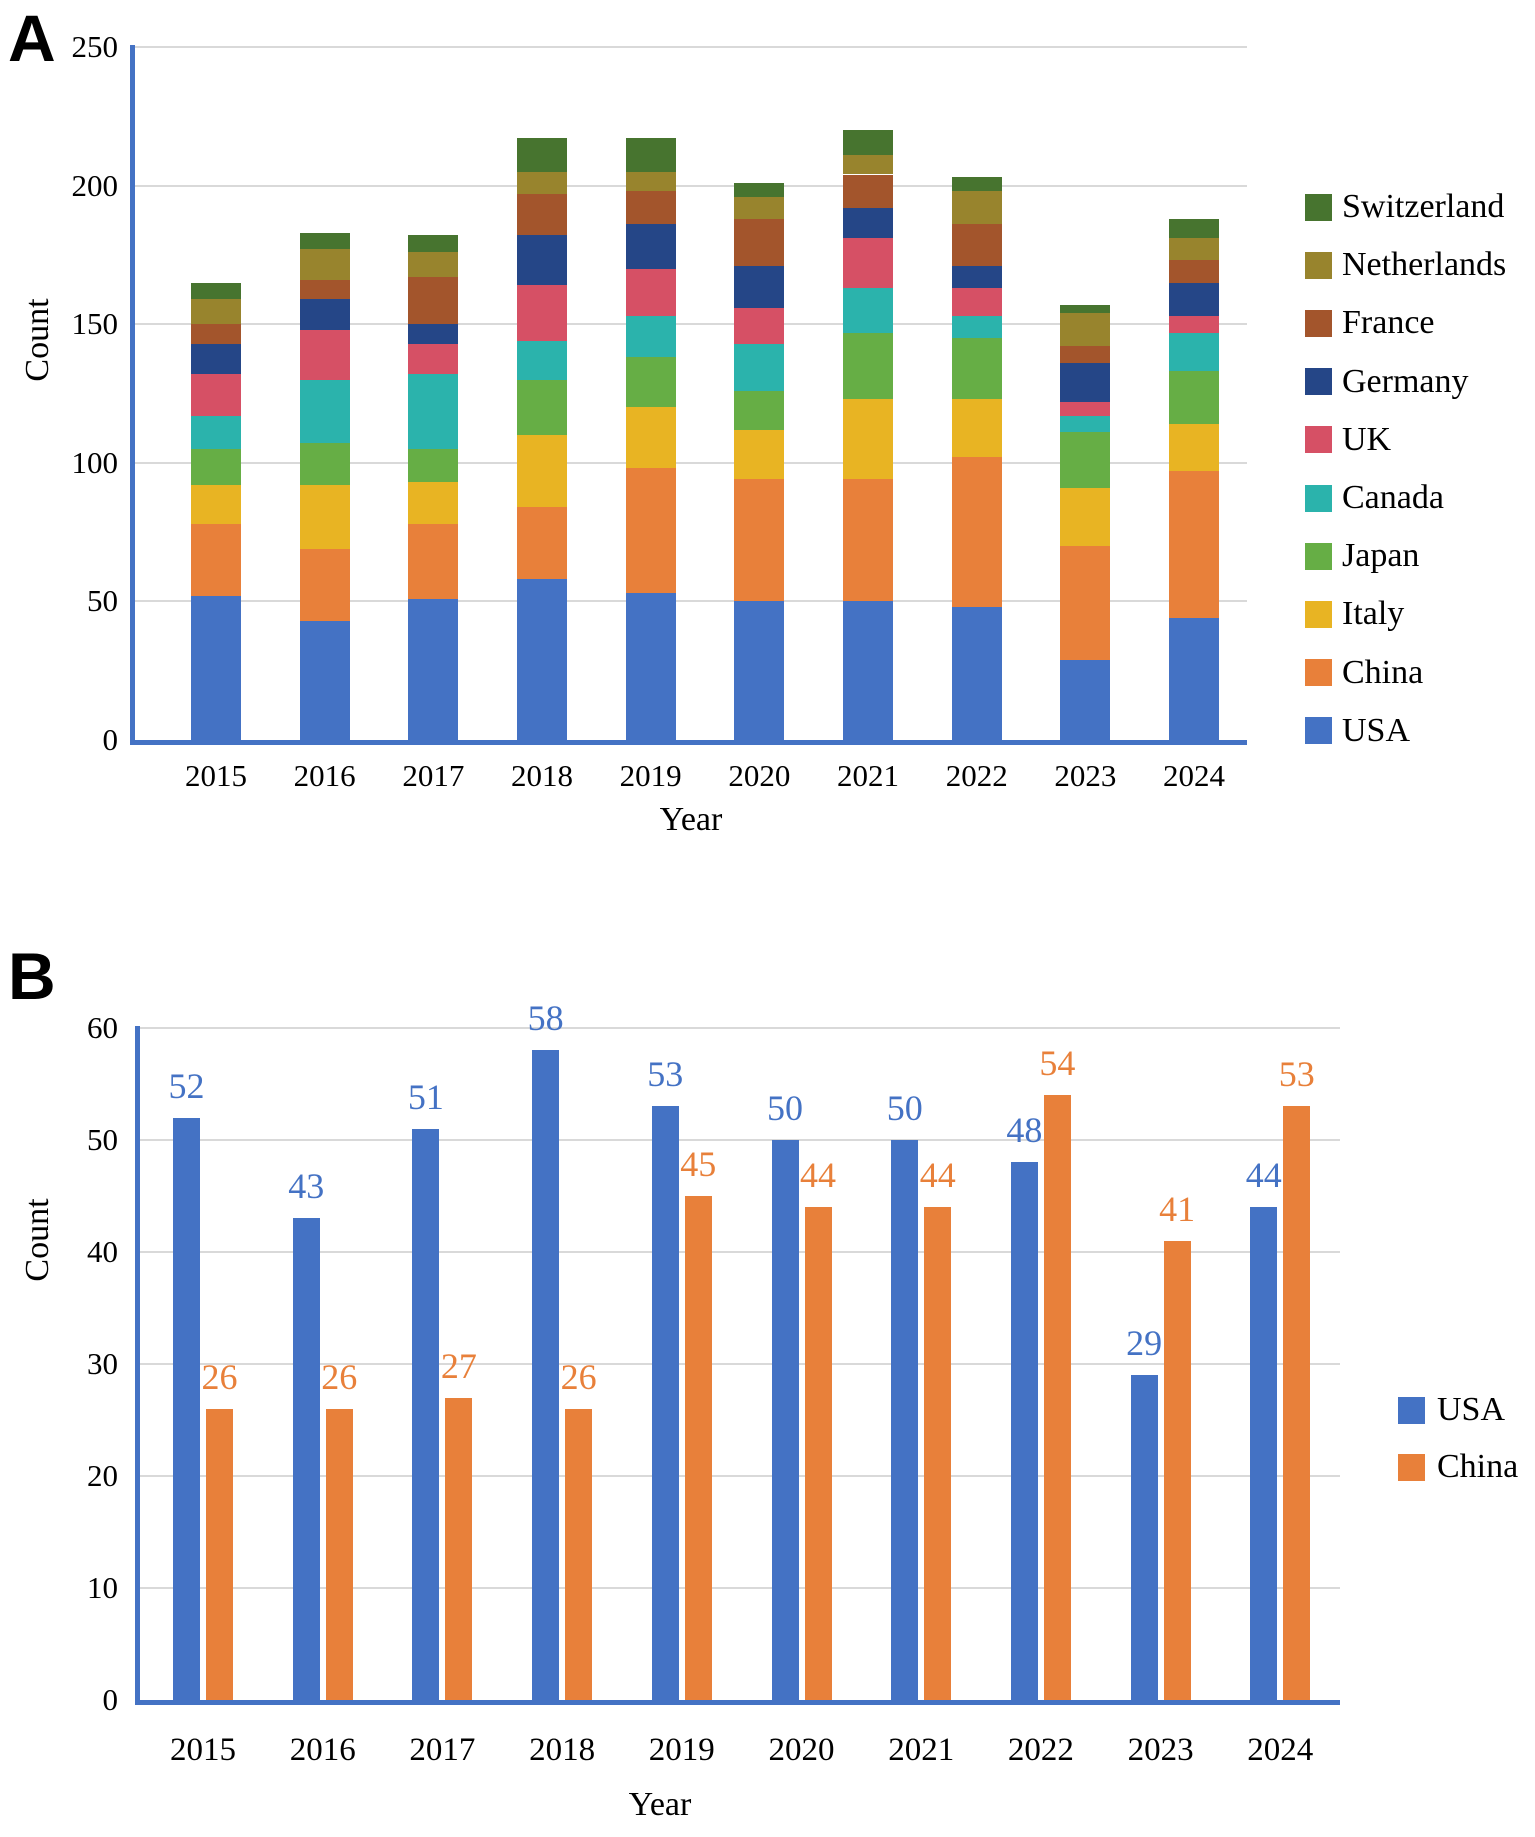  Describe the element at coordinates (102, 1027) in the screenshot. I see `y-axis-tick-label: 60` at that location.